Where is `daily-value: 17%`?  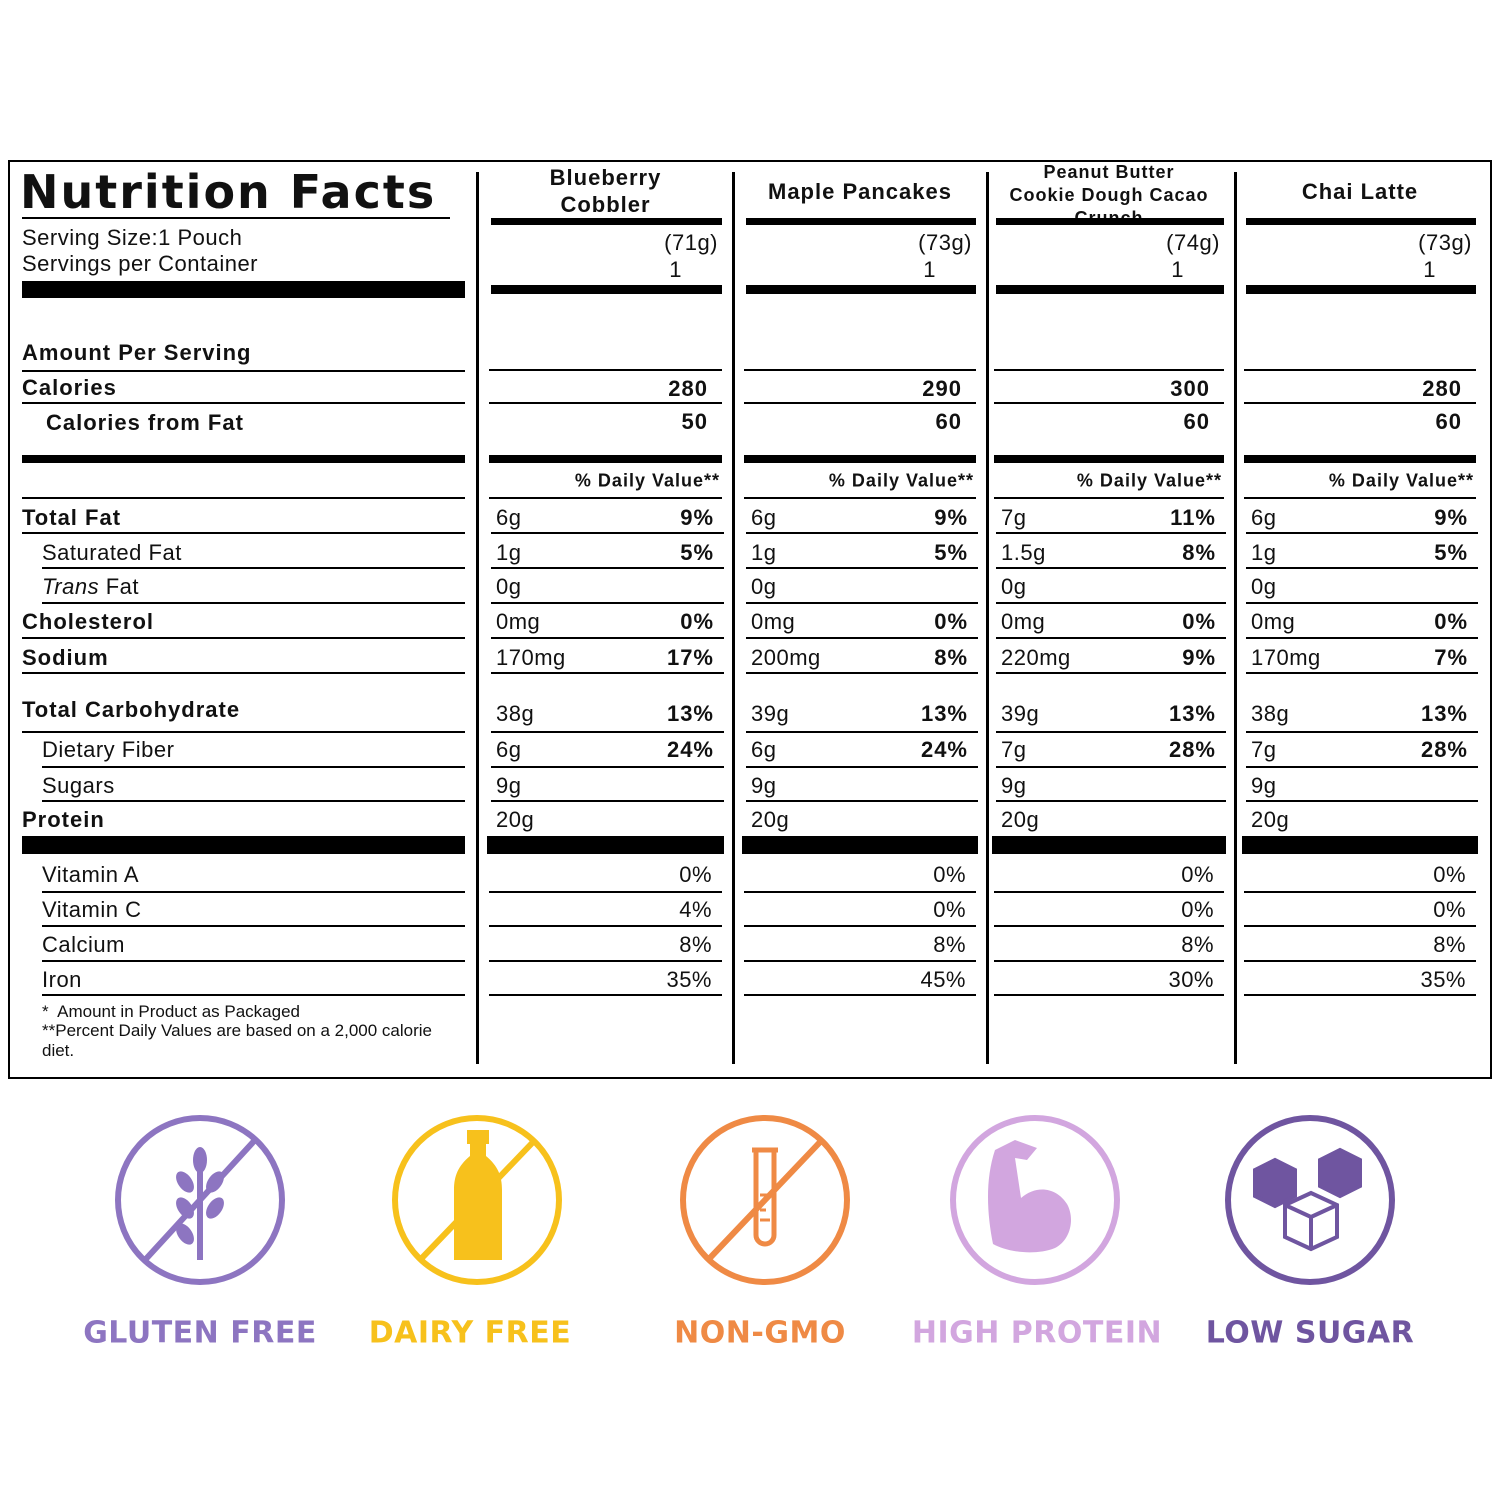 daily-value: 17% is located at coordinates (690, 657).